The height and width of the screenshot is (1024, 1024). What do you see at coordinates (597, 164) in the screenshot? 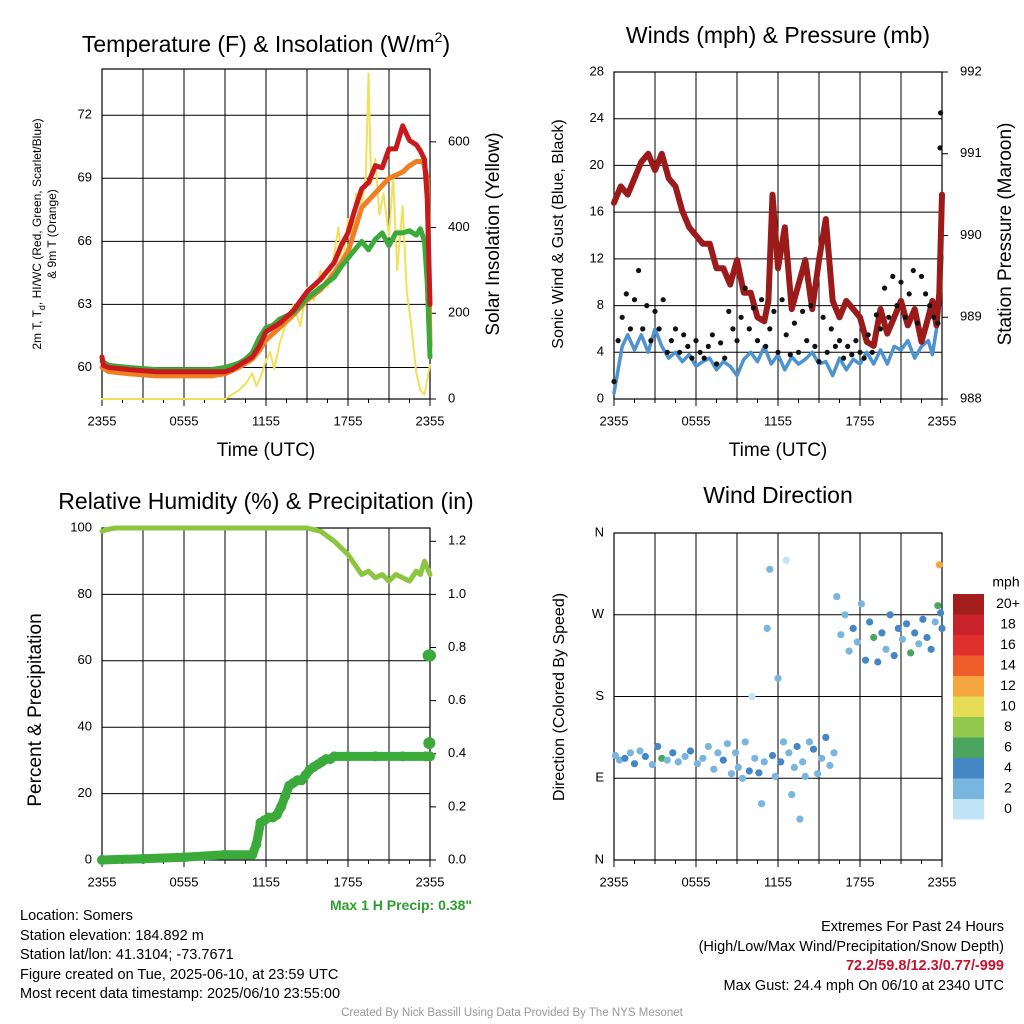
I see `y-tick-label: 20` at bounding box center [597, 164].